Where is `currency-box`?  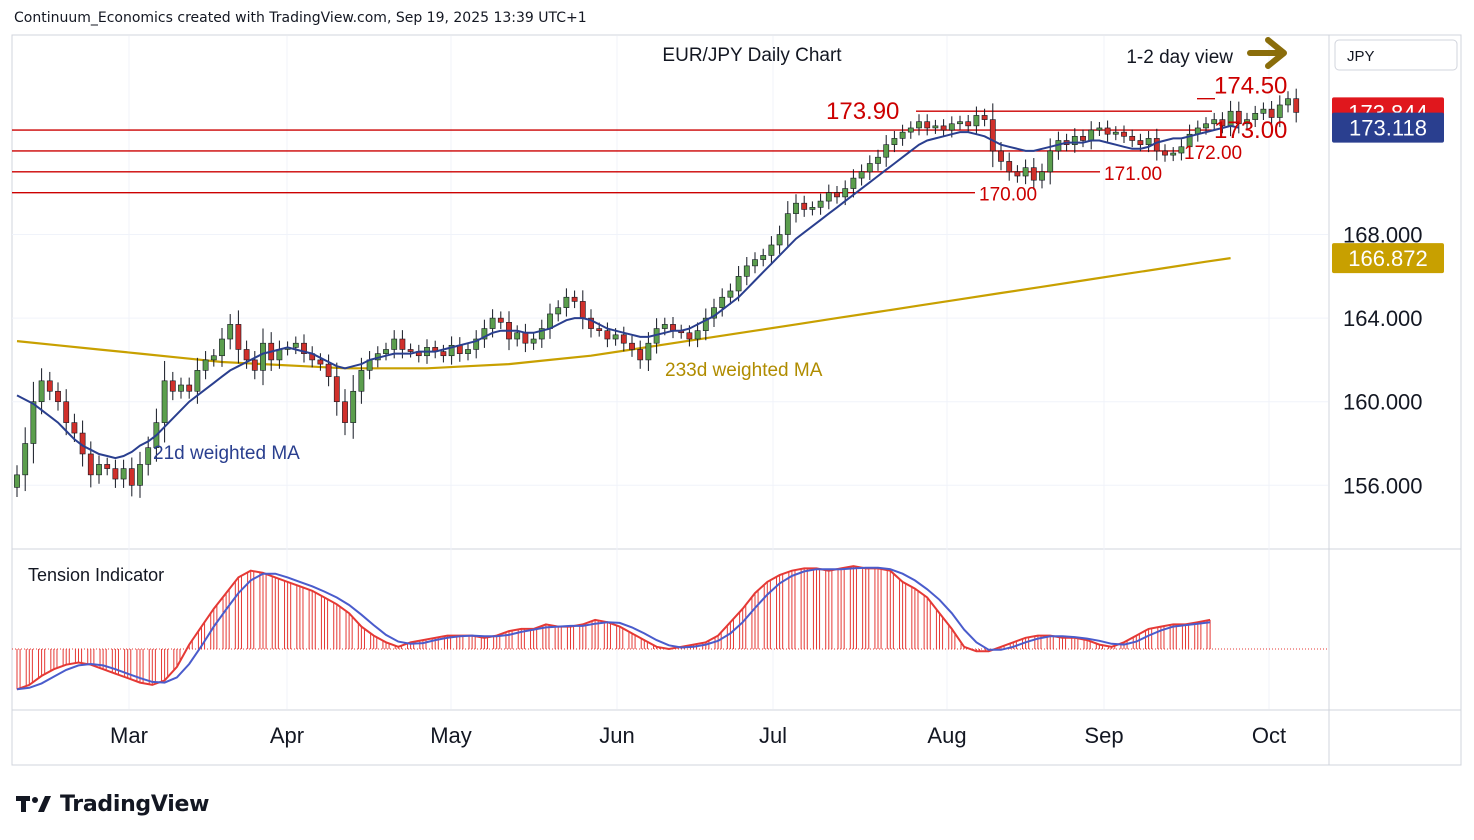
currency-box is located at coordinates (1396, 55).